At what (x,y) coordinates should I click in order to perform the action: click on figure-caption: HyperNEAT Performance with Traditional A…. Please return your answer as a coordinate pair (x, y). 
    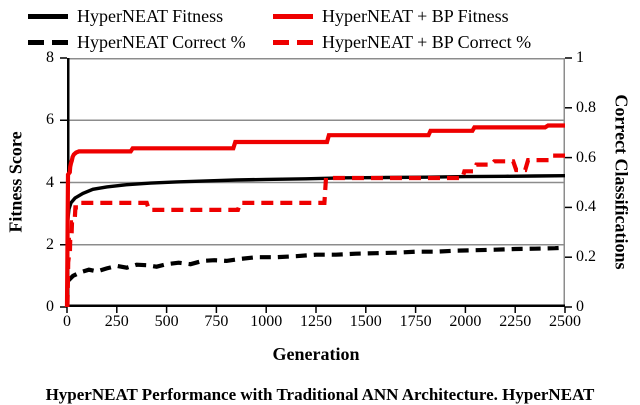
    Looking at the image, I should click on (320, 394).